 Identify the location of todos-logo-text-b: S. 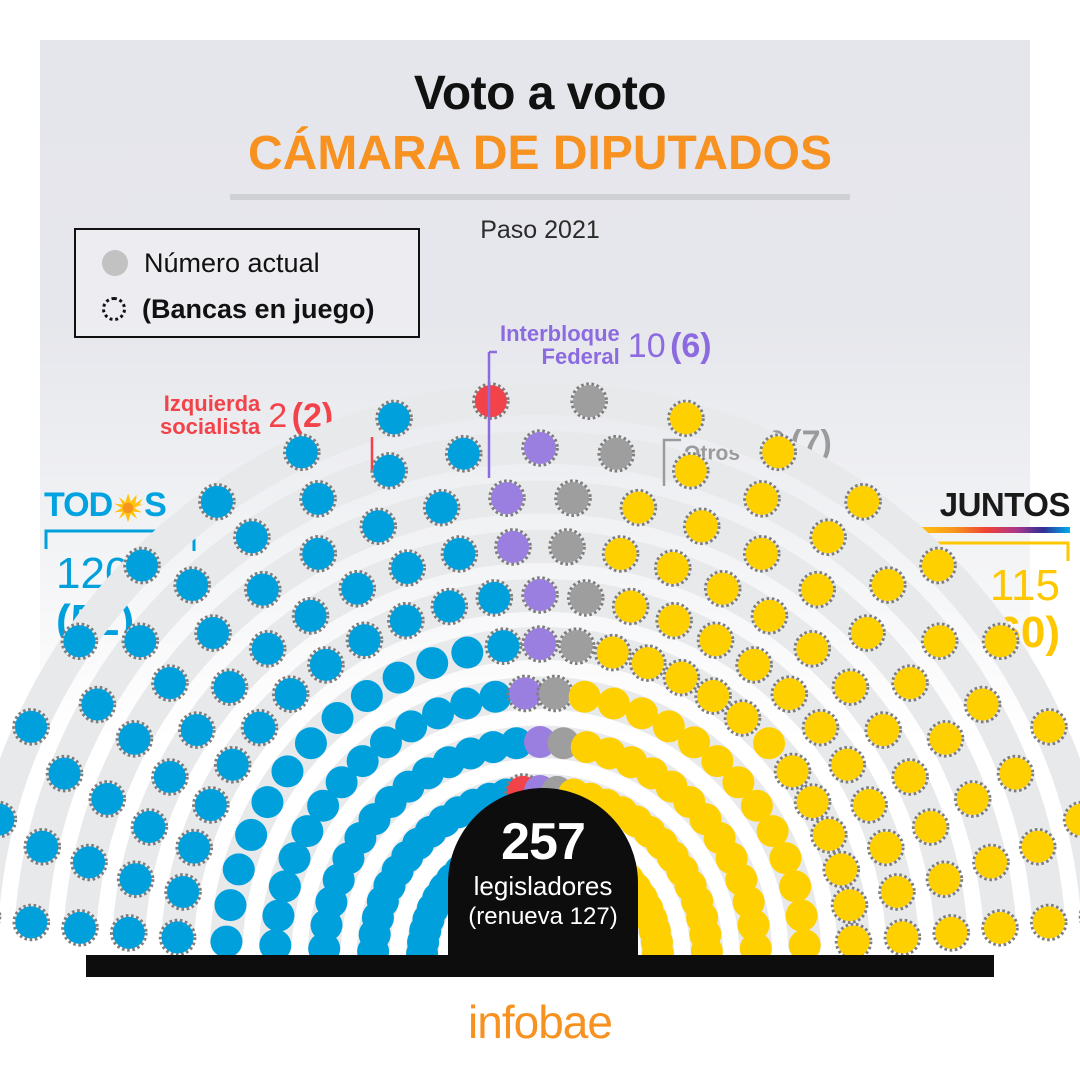
(155, 505).